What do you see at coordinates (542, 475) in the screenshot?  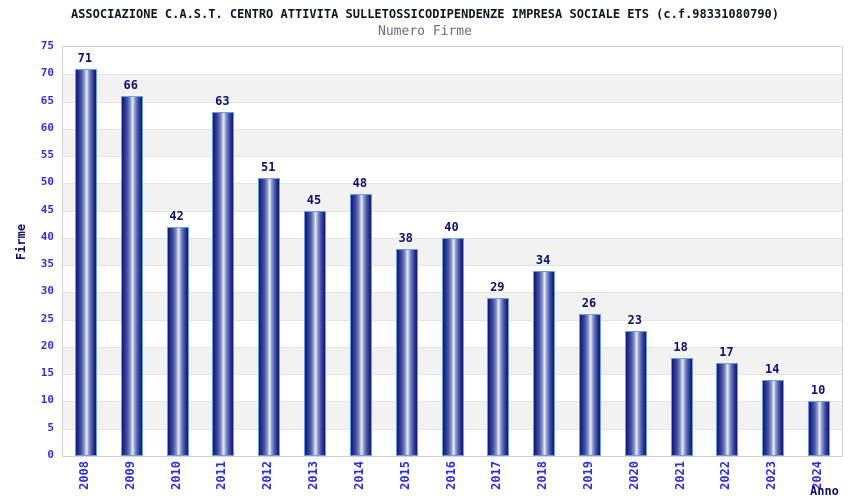 I see `x-tick-label: 2018` at bounding box center [542, 475].